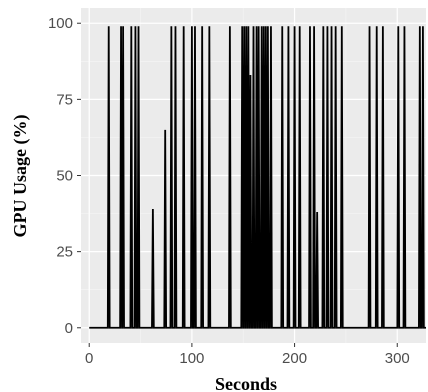 This screenshot has height=392, width=428. What do you see at coordinates (247, 355) in the screenshot?
I see `x-axis-ticks: 0 100 200 300` at bounding box center [247, 355].